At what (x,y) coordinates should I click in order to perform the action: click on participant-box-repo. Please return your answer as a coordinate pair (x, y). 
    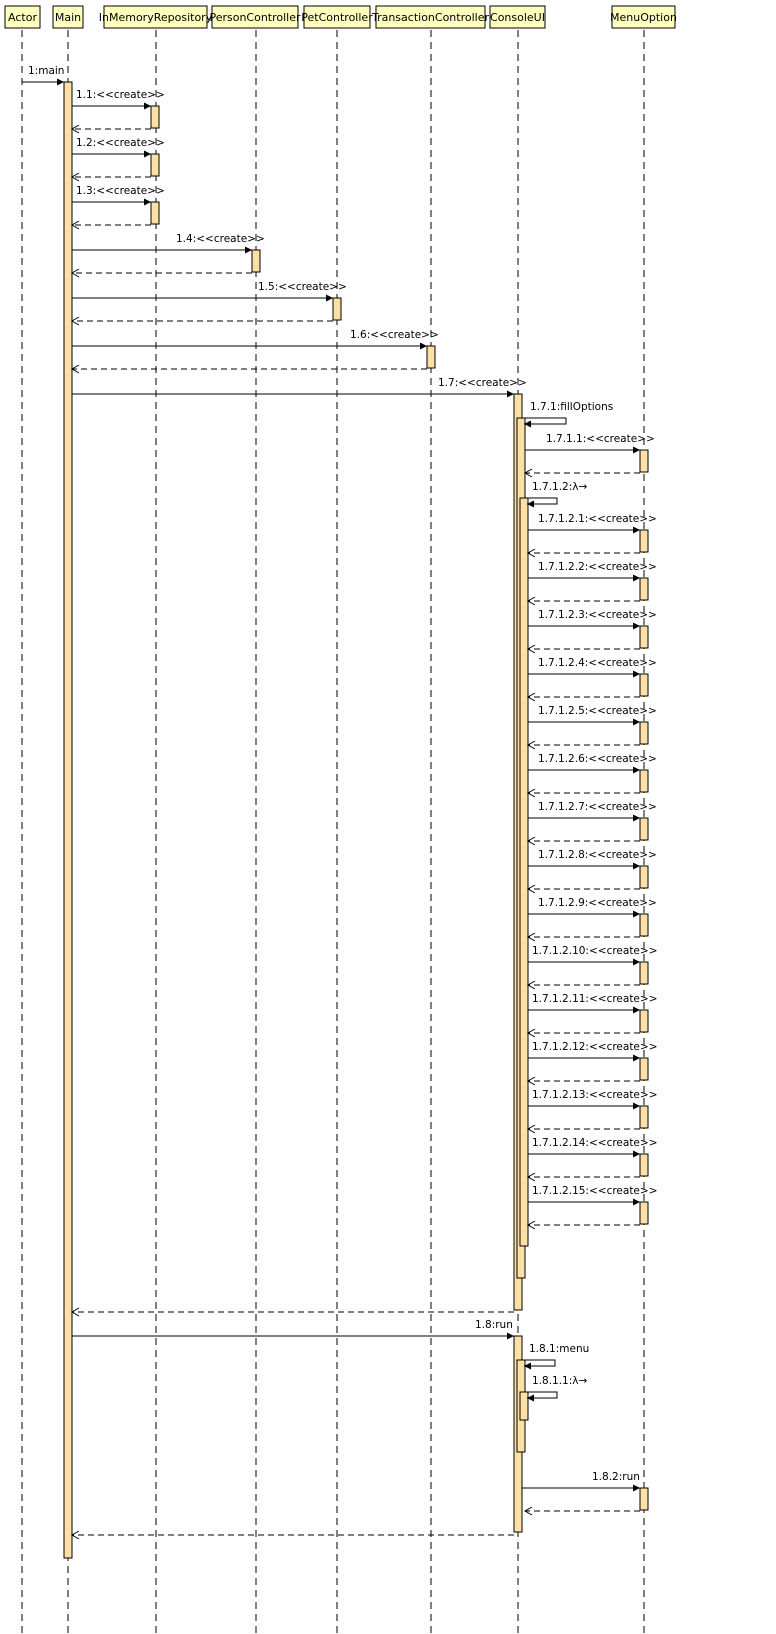
    Looking at the image, I should click on (155, 17).